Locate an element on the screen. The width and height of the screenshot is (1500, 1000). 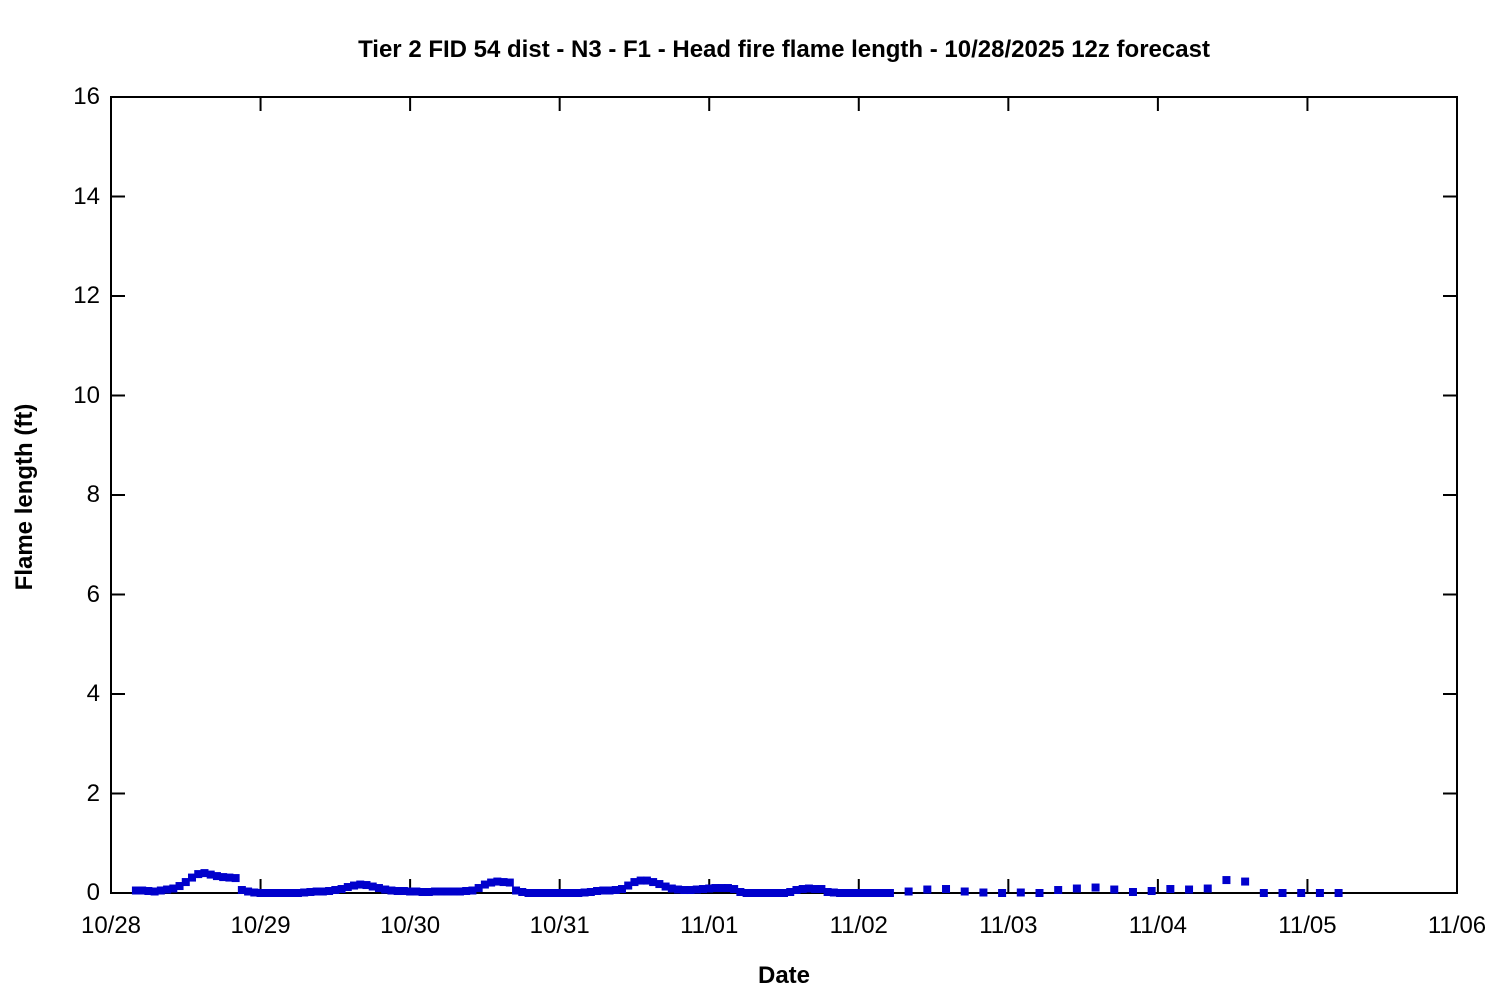
y-tick-label: 12 is located at coordinates (86, 295).